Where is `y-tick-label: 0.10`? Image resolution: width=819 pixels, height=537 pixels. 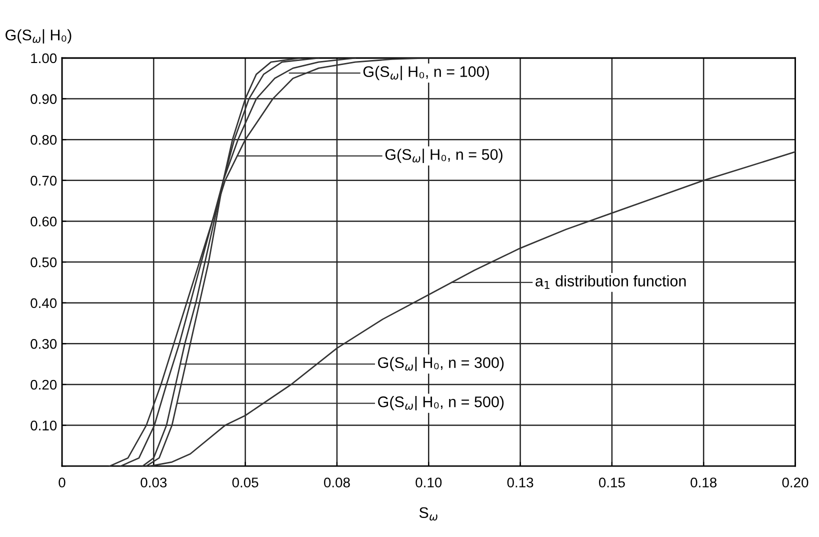 y-tick-label: 0.10 is located at coordinates (43, 425).